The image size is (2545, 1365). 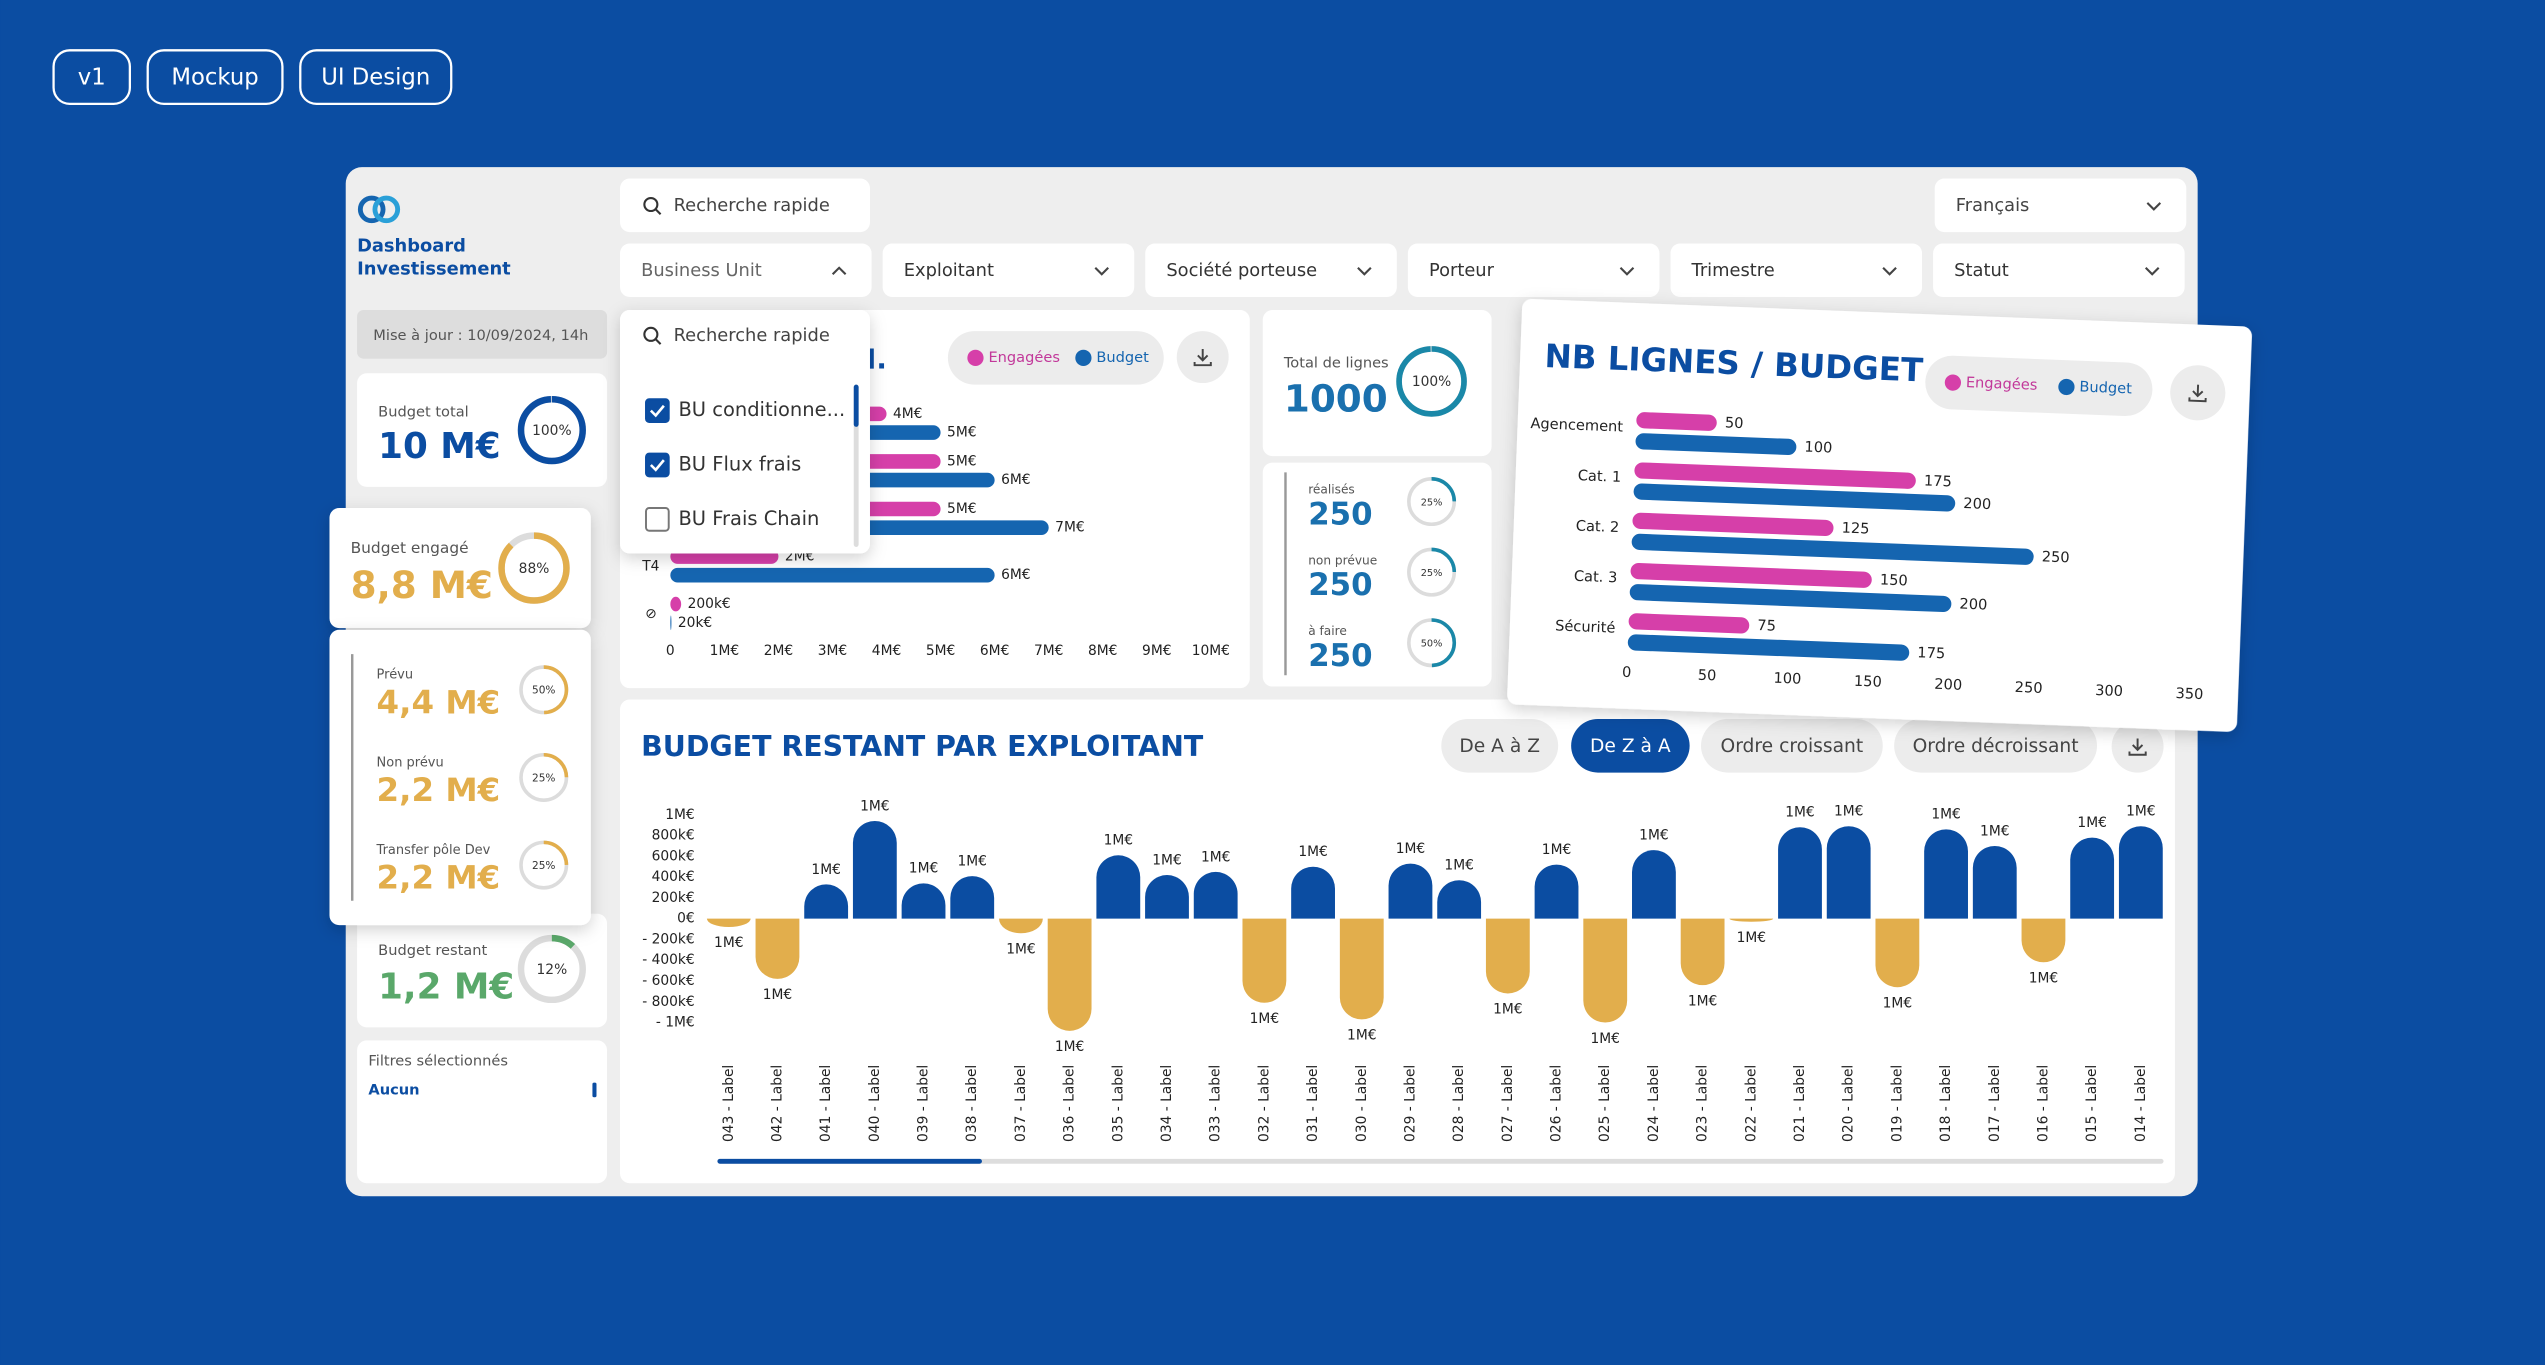 I want to click on value-label: 100, so click(x=1818, y=448).